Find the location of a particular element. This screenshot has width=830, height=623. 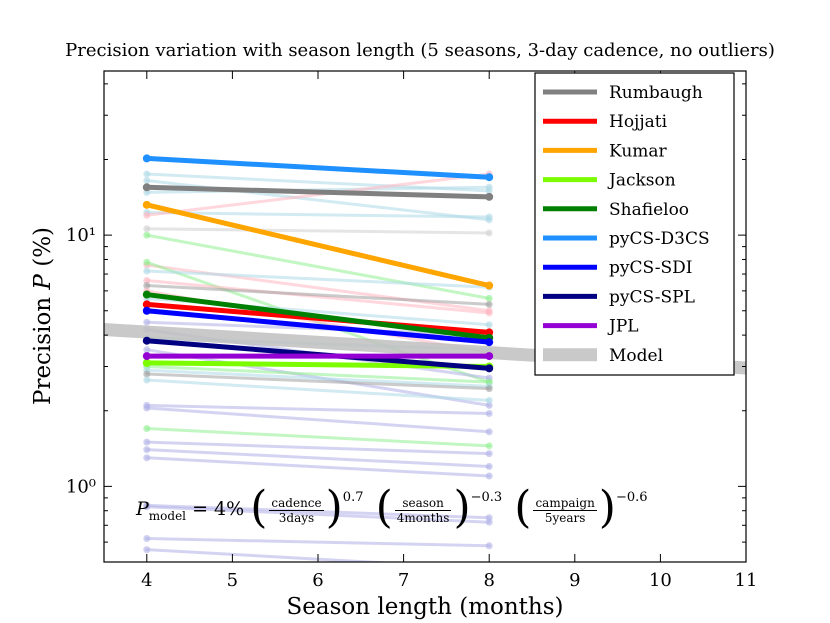

formula-frac-campaign: campaign 5years is located at coordinates (565, 510).